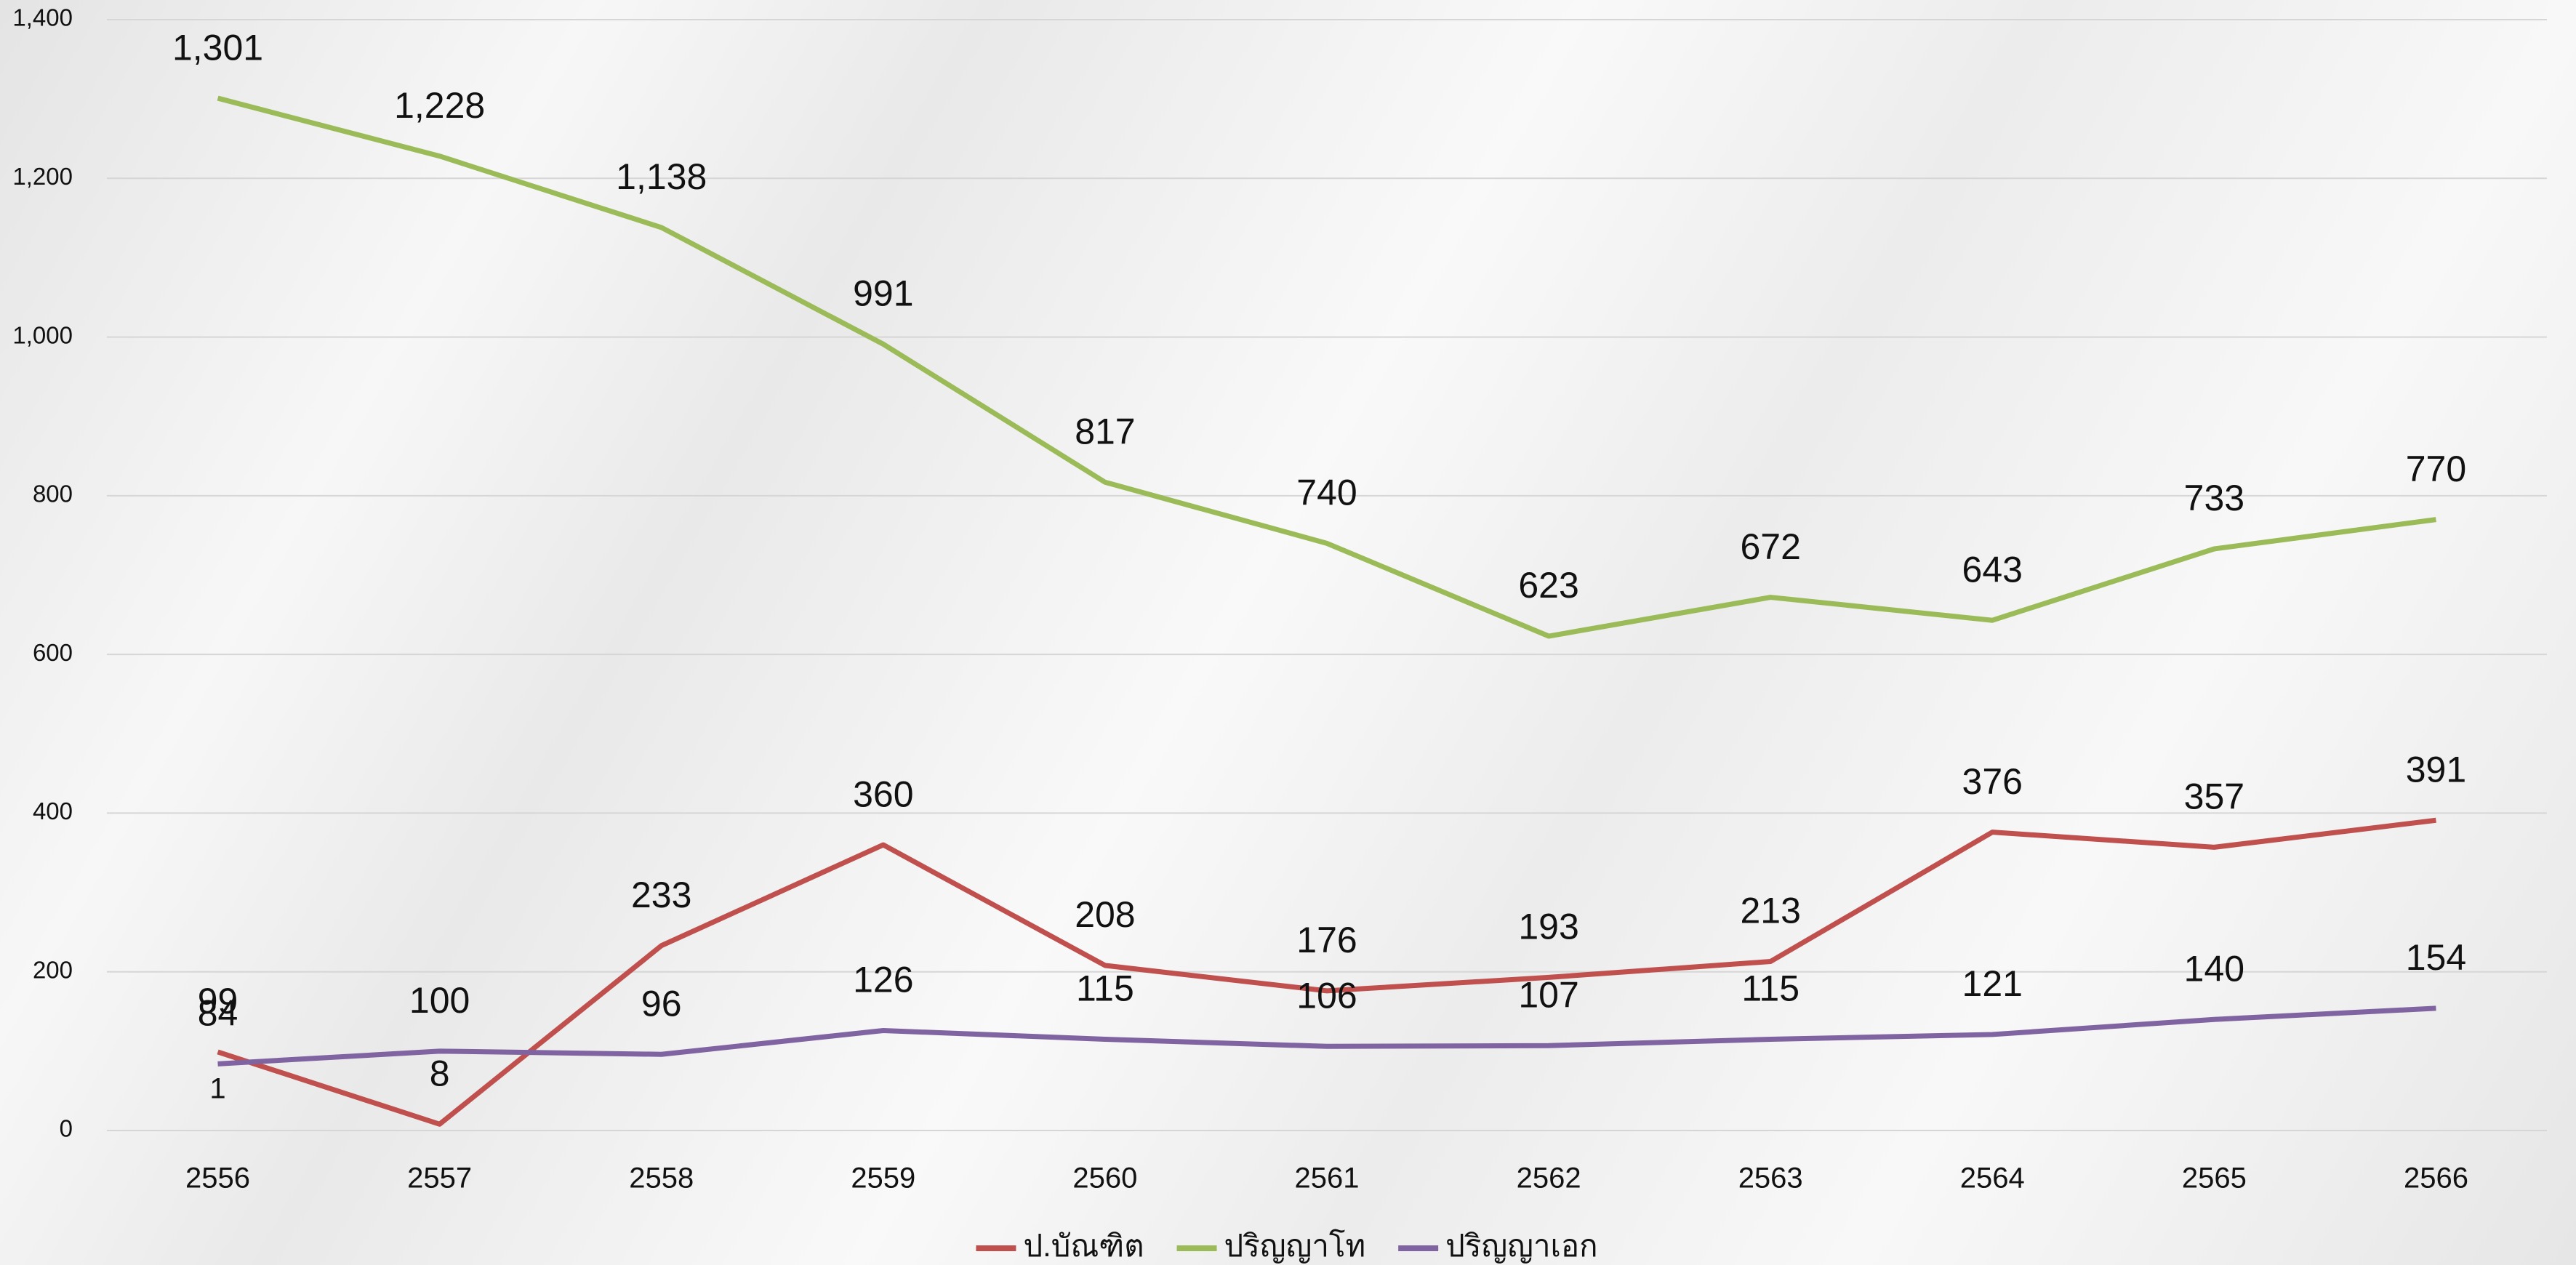 This screenshot has width=2576, height=1265. Describe the element at coordinates (217, 1178) in the screenshot. I see `x-tick-label: 2556` at that location.